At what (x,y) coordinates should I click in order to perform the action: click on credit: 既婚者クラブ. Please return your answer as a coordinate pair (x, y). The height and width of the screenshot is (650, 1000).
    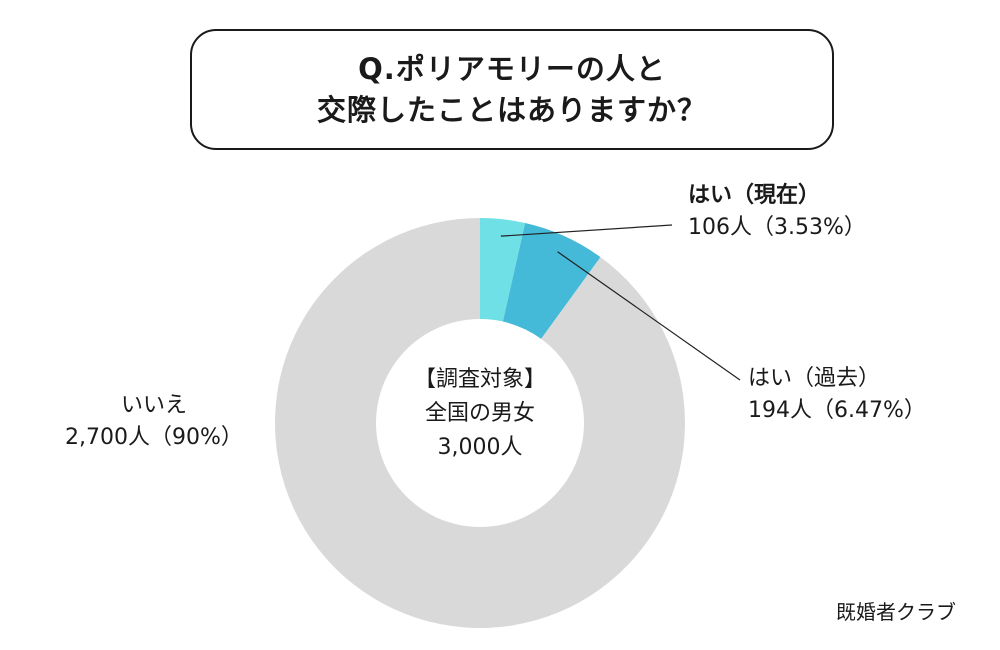
    Looking at the image, I should click on (896, 612).